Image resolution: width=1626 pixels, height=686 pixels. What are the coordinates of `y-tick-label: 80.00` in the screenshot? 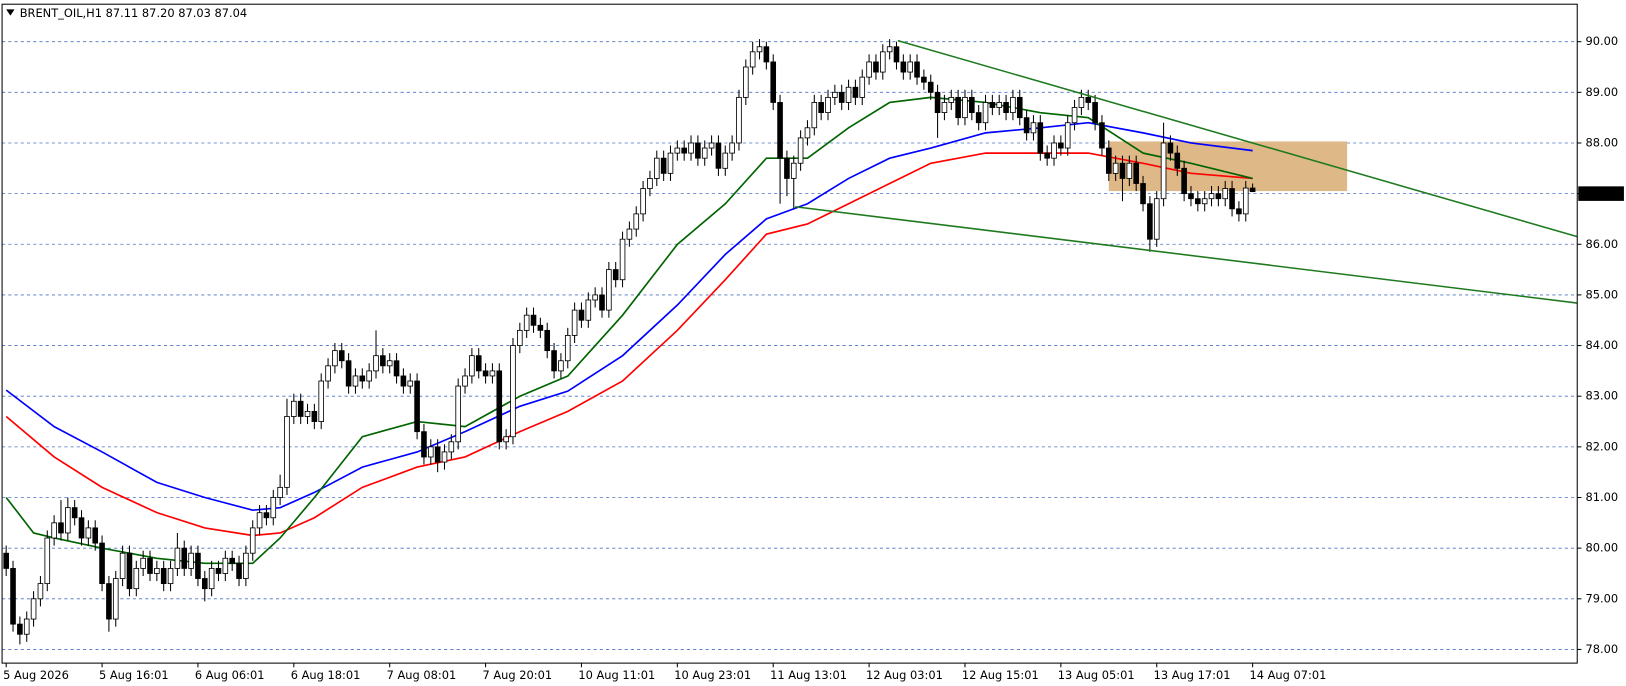 It's located at (1602, 548).